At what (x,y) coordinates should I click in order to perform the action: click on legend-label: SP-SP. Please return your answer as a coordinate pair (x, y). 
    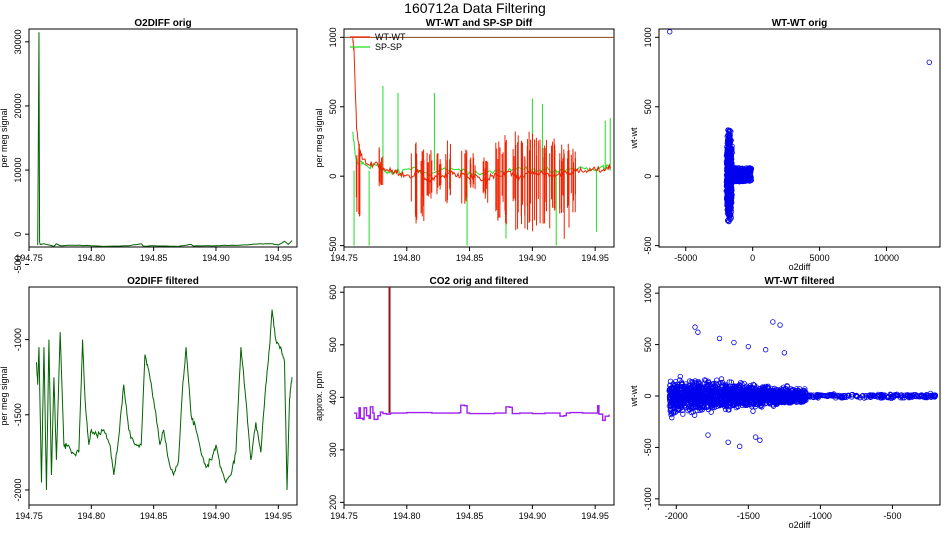
    Looking at the image, I should click on (388, 47).